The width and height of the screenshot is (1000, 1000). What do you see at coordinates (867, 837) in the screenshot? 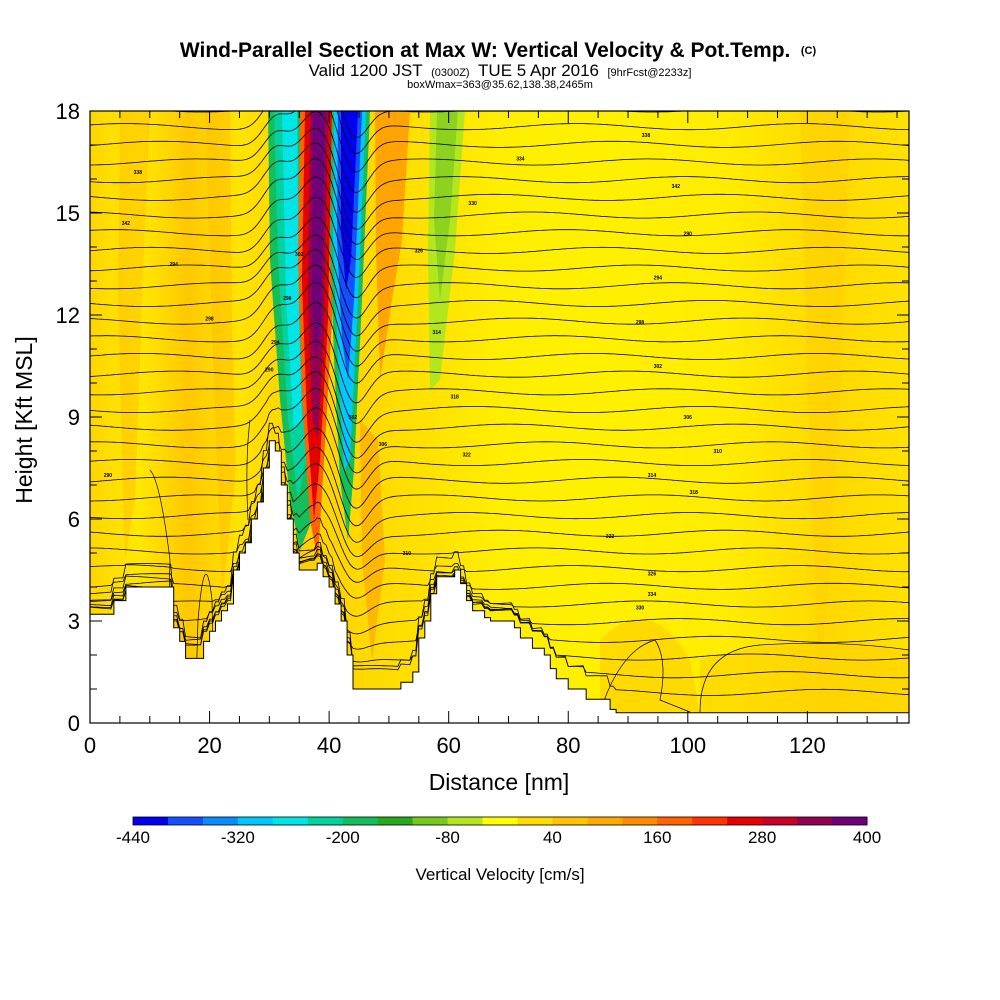
I see `colorbar-label: 400` at bounding box center [867, 837].